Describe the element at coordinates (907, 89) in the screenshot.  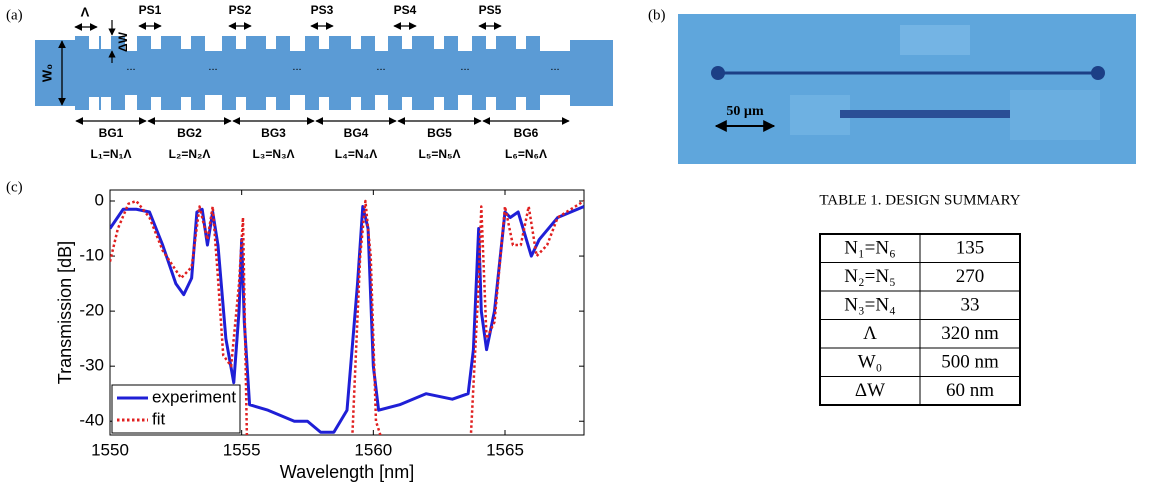
I see `micrograph: 50 µm` at that location.